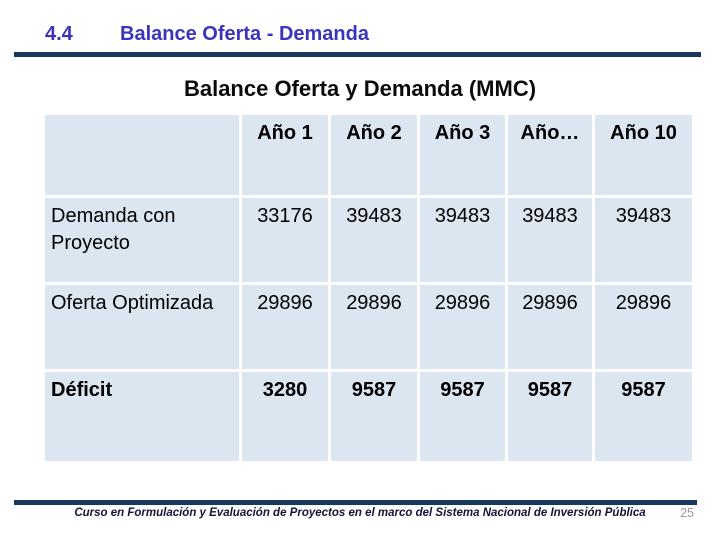 Image resolution: width=720 pixels, height=540 pixels. I want to click on cell-oferta-ano-ellipsis: 29896, so click(550, 327).